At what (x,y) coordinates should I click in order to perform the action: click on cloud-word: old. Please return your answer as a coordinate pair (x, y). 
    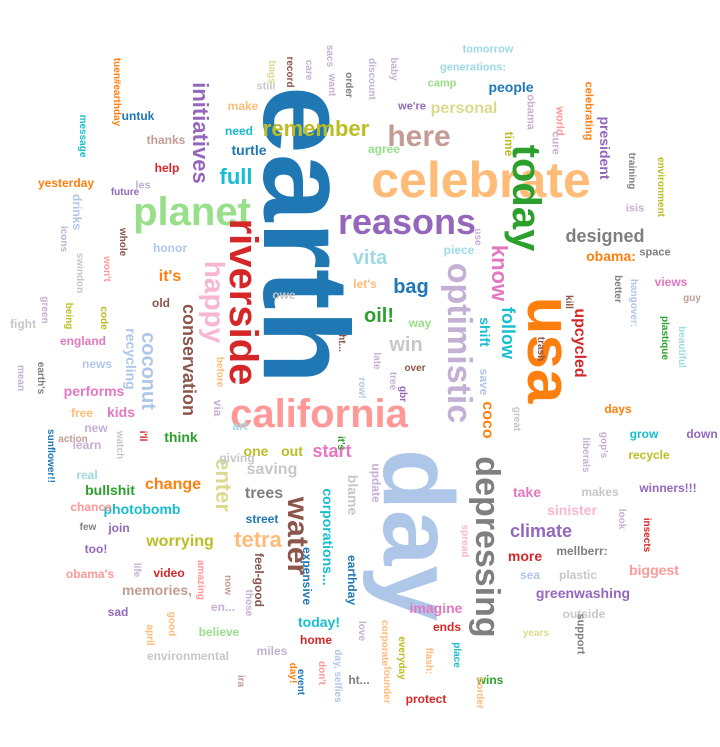
    Looking at the image, I should click on (161, 303).